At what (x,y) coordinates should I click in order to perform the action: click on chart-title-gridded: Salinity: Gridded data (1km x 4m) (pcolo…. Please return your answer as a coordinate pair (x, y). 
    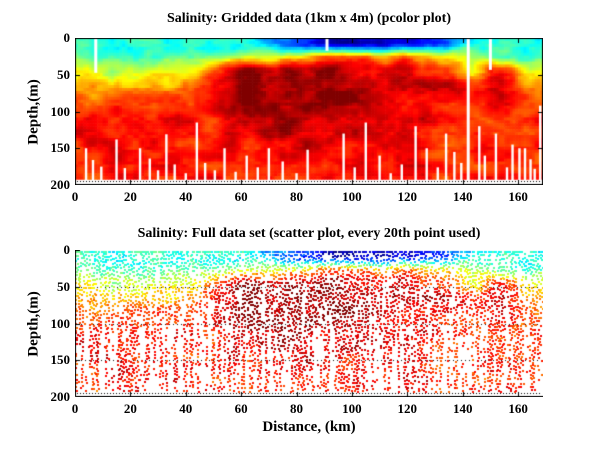
    Looking at the image, I should click on (309, 18).